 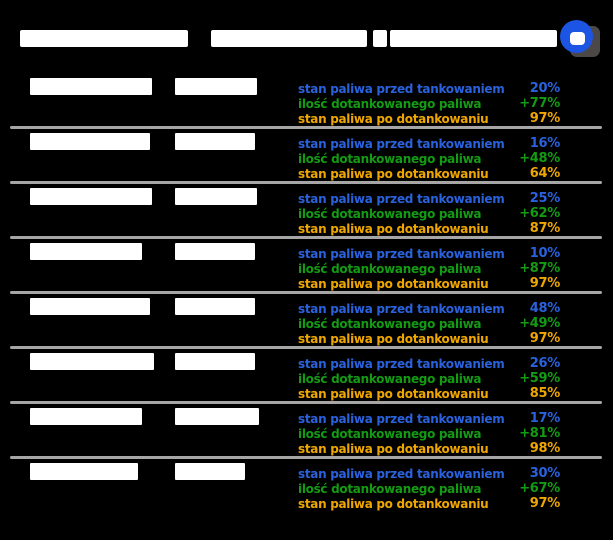 I want to click on fuel-level-before-value: 30%, so click(x=545, y=473).